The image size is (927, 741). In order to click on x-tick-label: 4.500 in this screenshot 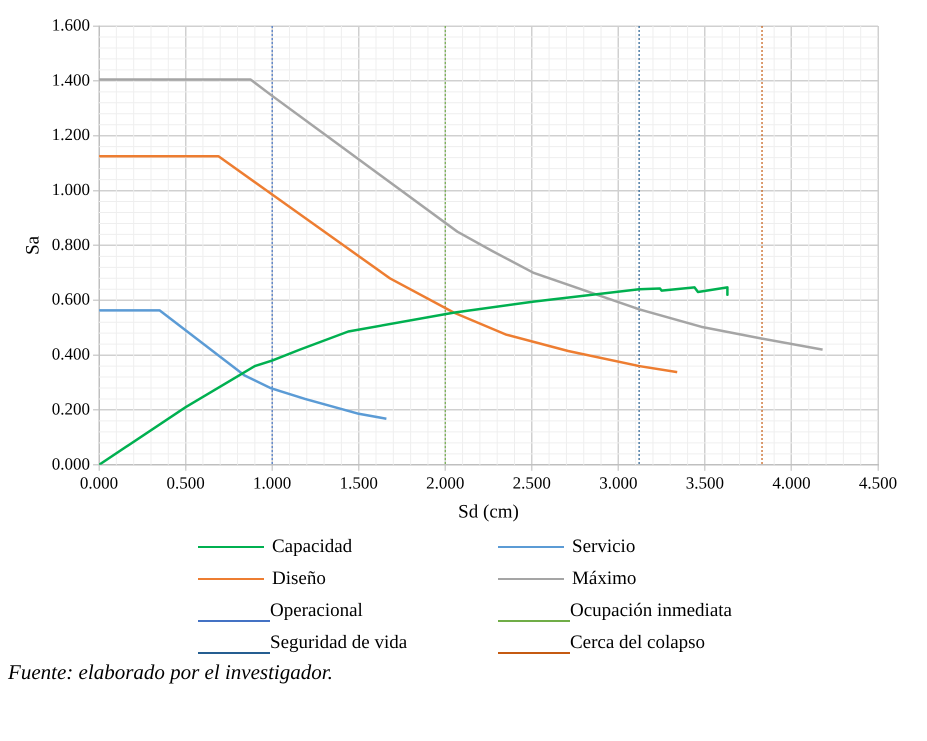, I will do `click(878, 482)`.